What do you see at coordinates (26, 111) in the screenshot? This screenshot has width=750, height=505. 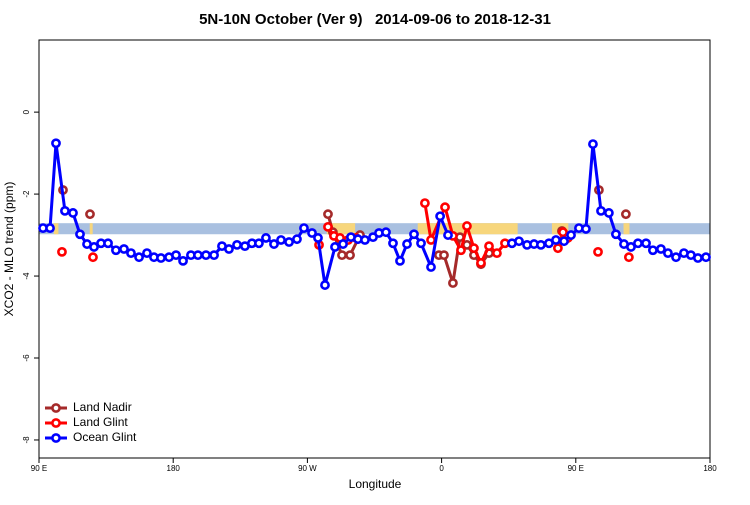 I see `y-tick-label: 0` at bounding box center [26, 111].